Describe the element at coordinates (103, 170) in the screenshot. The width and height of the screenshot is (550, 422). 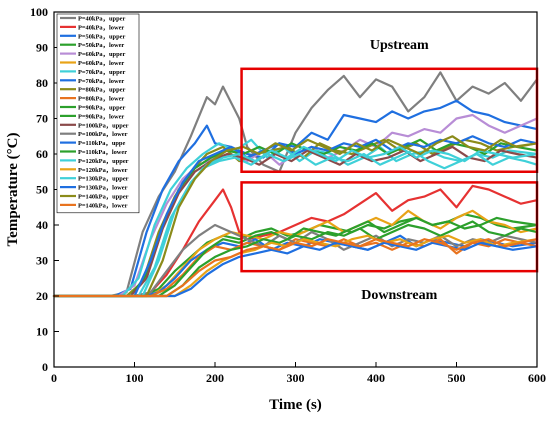
I see `legend-label-17: P=120kPa，lower` at that location.